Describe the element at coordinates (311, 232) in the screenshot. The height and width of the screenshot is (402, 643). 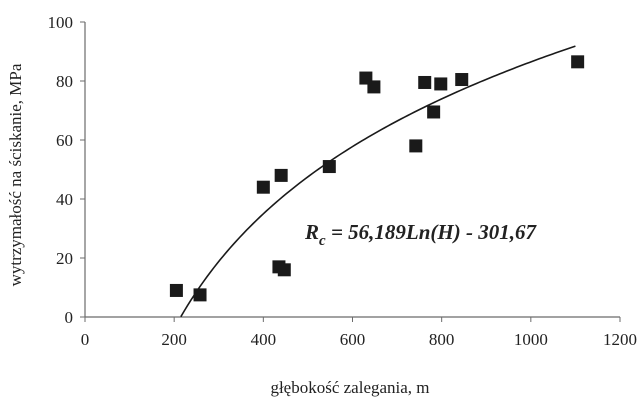
I see `equation-prefix: R` at that location.